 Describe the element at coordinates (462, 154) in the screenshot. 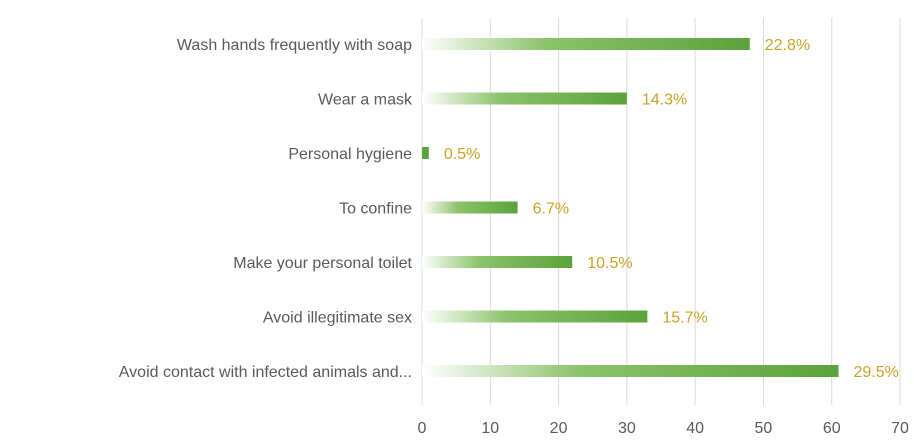

I see `data-label: 0.5%` at that location.